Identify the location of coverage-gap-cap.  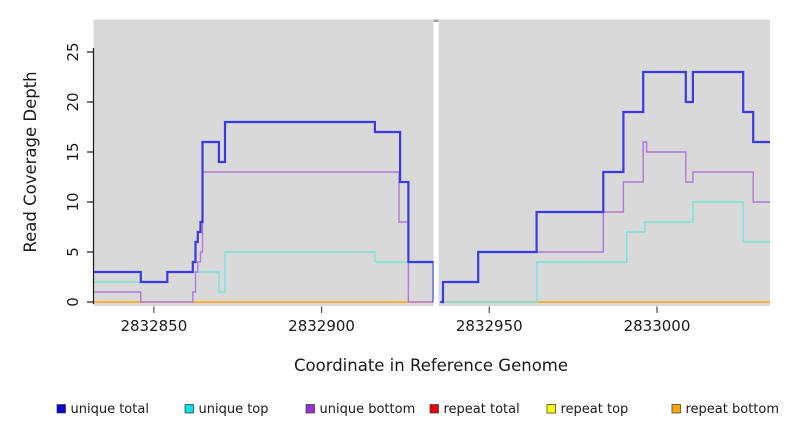
(436, 20).